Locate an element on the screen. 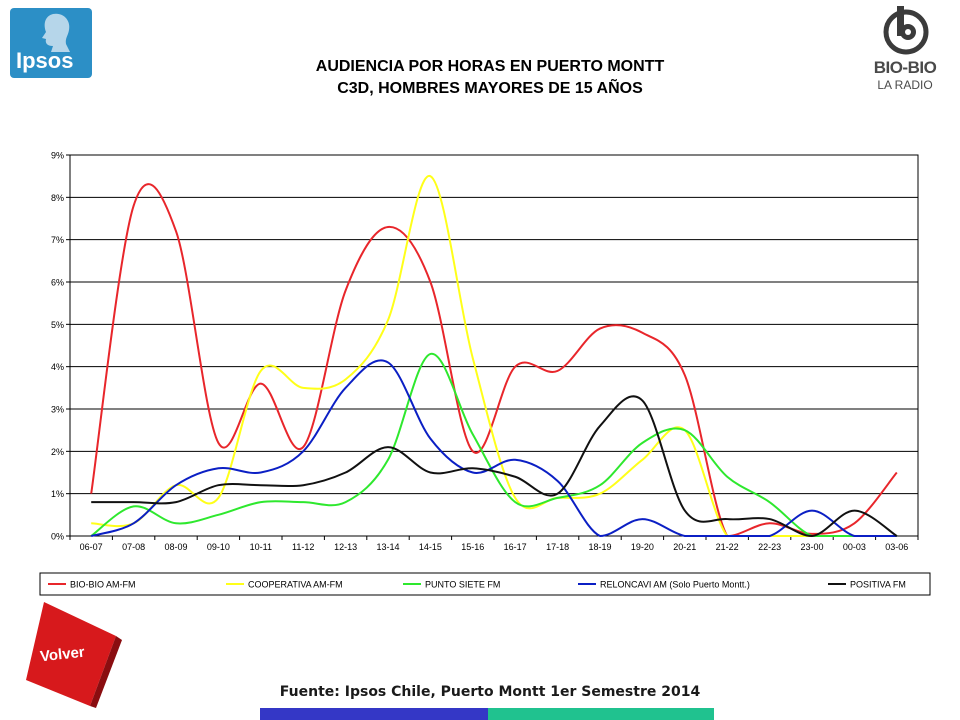  x-tick-label: 09-10 is located at coordinates (218, 547).